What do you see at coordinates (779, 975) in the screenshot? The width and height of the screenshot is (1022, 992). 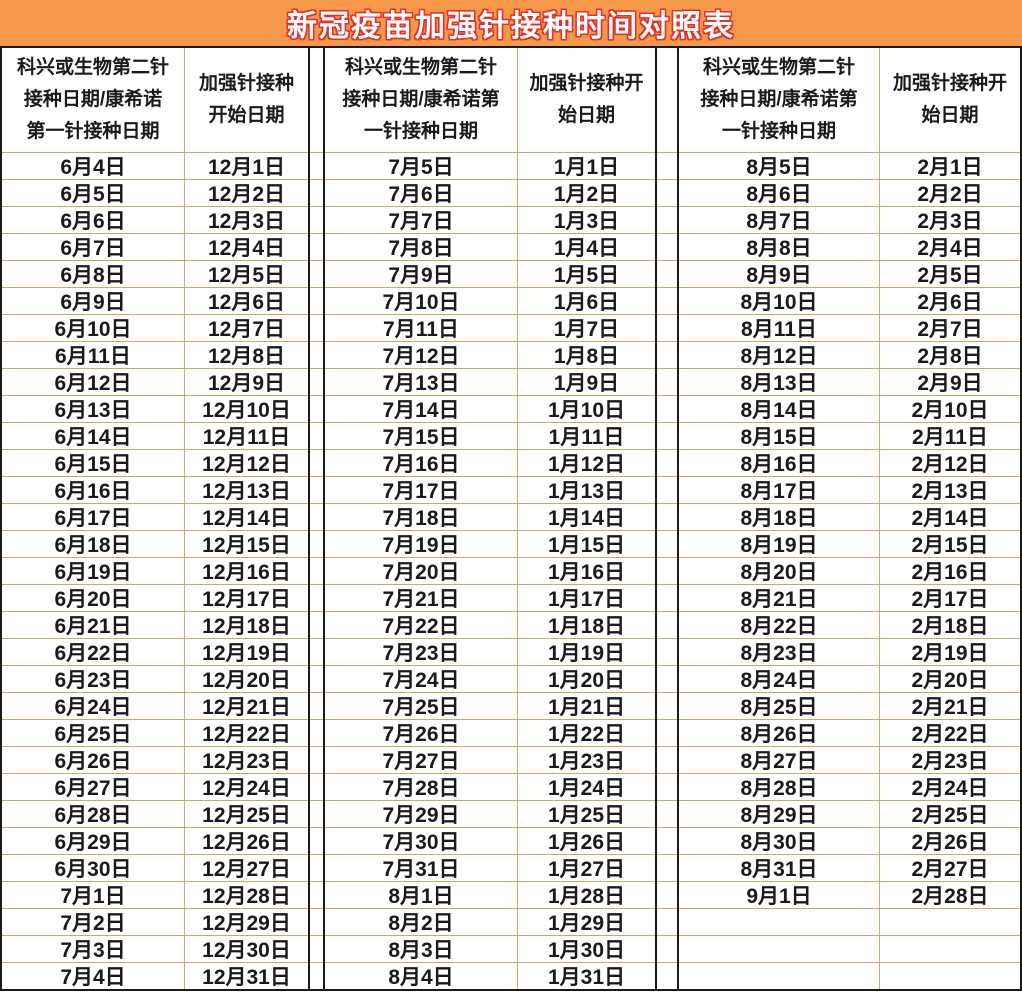 I see `dose-date-cell` at bounding box center [779, 975].